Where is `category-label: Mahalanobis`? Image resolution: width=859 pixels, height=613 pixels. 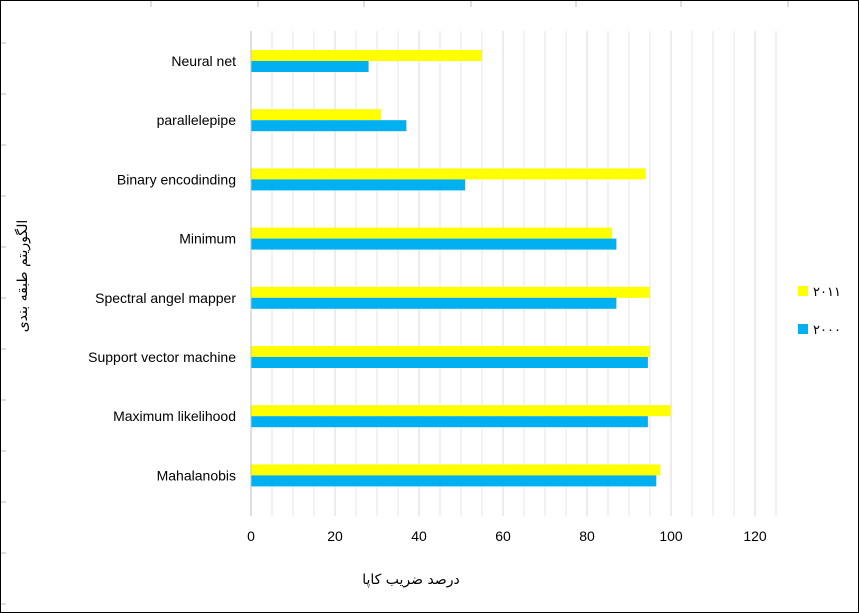
category-label: Mahalanobis is located at coordinates (196, 475).